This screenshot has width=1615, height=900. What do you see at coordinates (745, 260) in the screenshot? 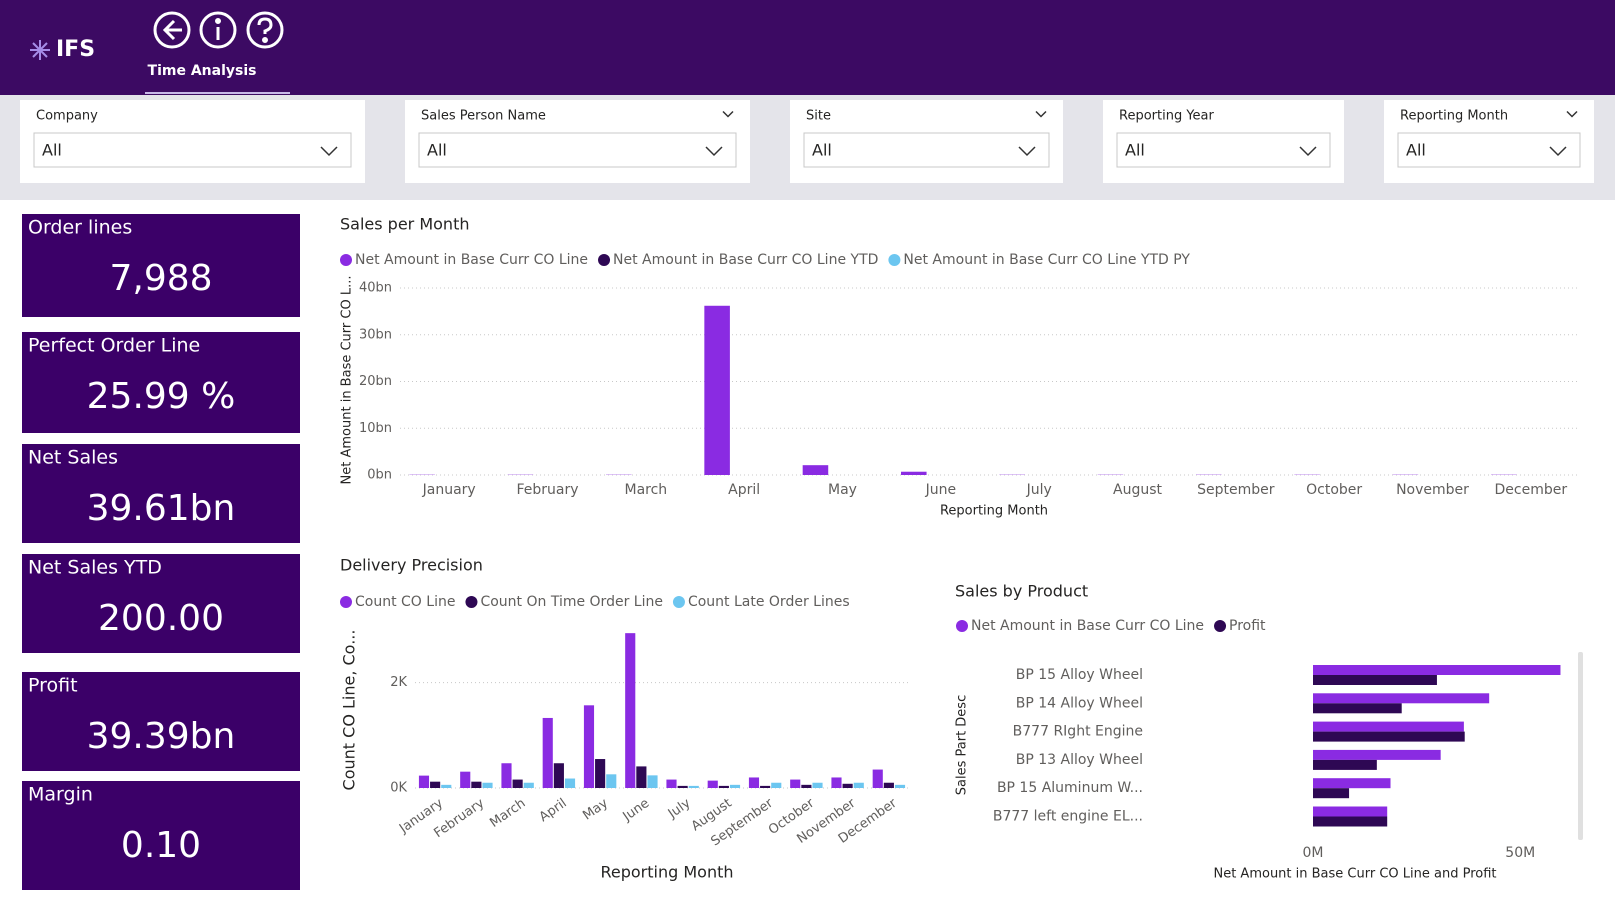
I see `legend-label: Net Amount in Base Curr CO Line YTD` at bounding box center [745, 260].